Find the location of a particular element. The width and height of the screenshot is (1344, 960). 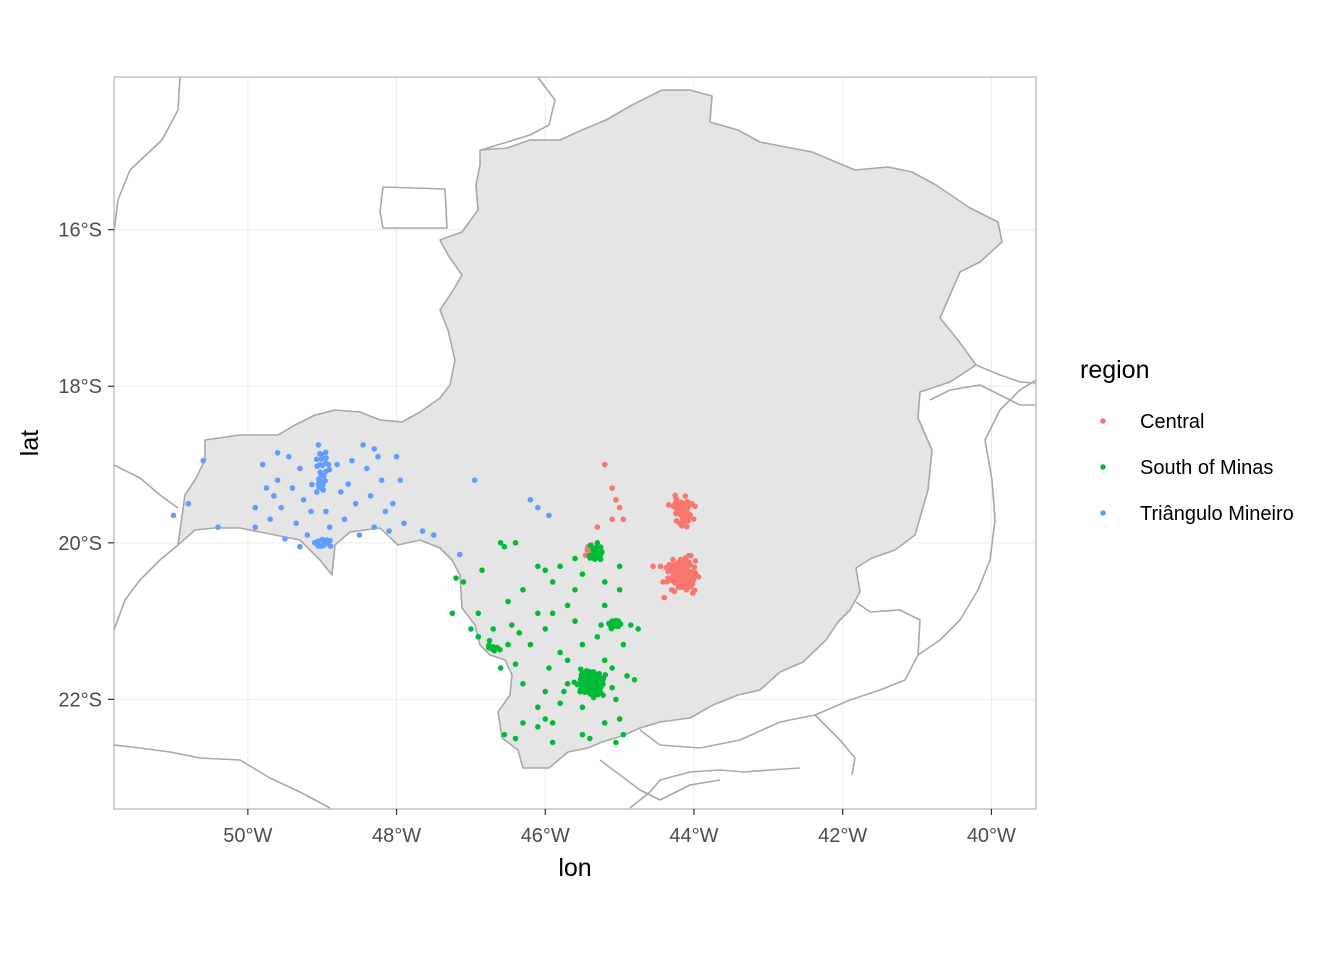

border-sp-parana is located at coordinates (222, 776).